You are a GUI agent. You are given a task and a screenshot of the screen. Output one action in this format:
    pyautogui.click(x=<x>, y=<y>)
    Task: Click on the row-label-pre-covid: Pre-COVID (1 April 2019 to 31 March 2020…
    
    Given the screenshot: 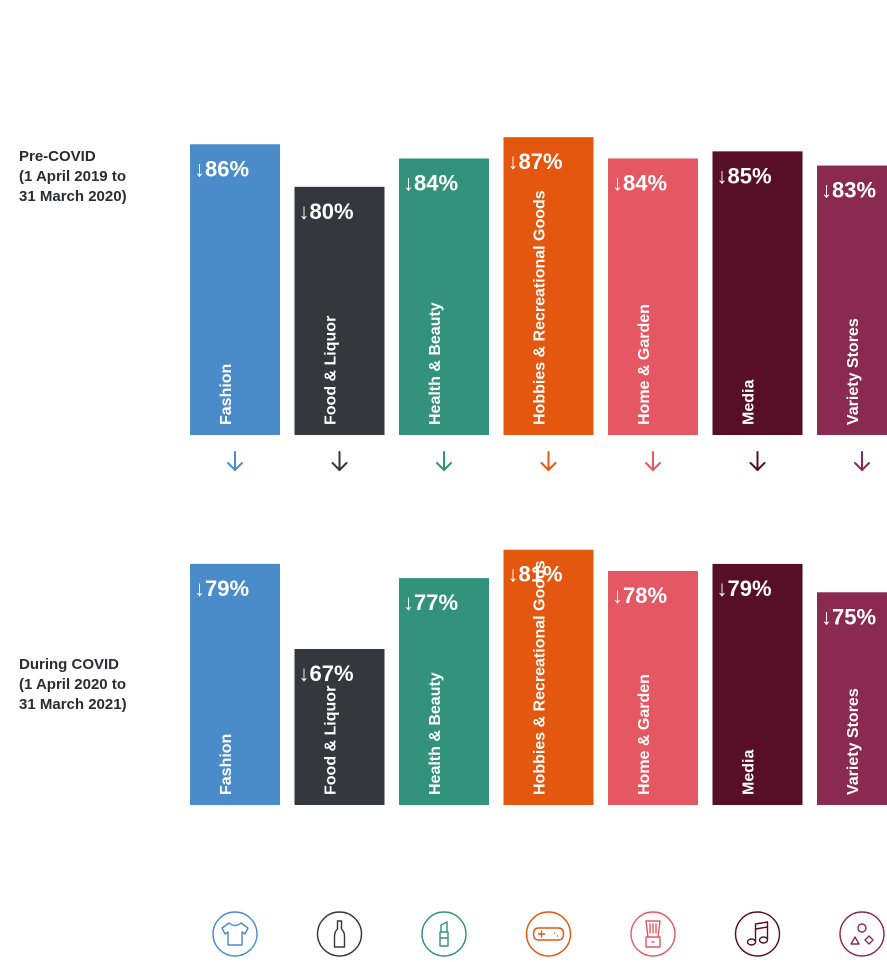 What is the action you would take?
    pyautogui.click(x=73, y=176)
    